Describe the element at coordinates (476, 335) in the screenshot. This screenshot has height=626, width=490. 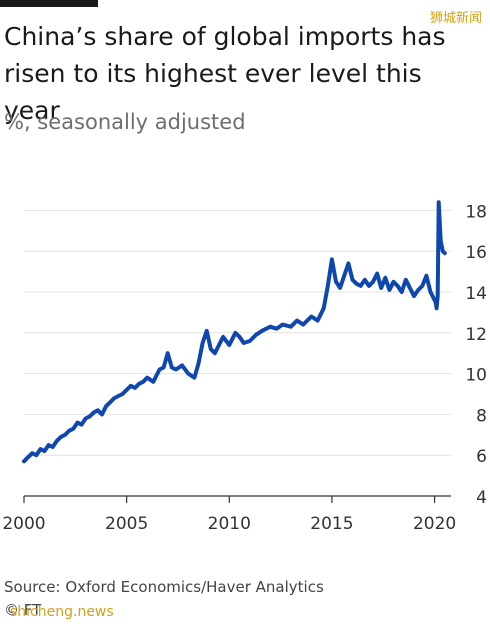
I see `y-tick-label: 12` at that location.